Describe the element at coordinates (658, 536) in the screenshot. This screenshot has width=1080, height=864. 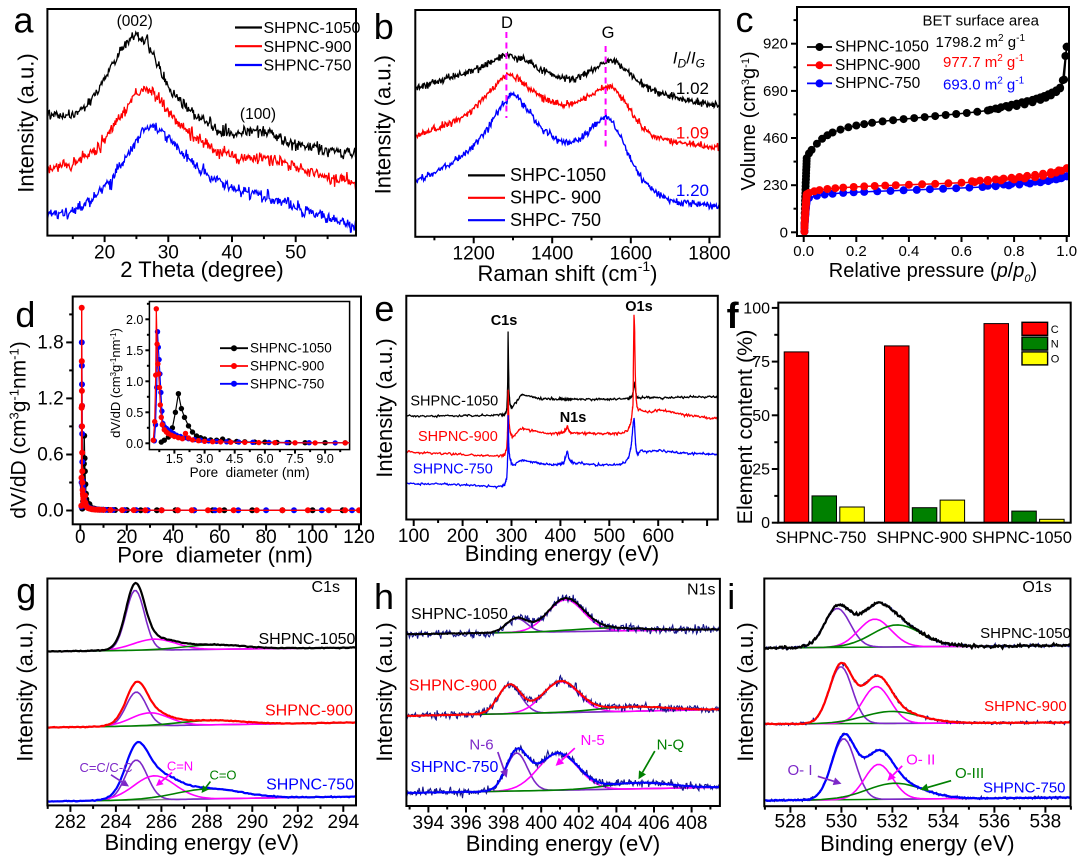
I see `svg-text: 600` at that location.